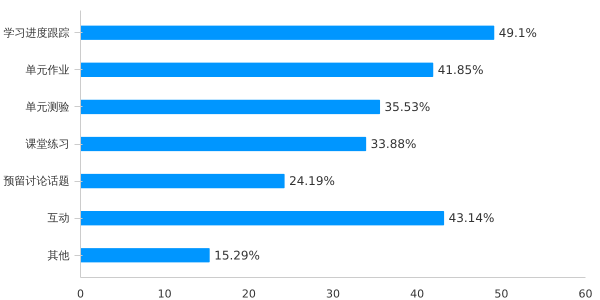 This screenshot has width=600, height=300. Describe the element at coordinates (37, 33) in the screenshot. I see `y-tick-label: 学习进度跟踪` at that location.